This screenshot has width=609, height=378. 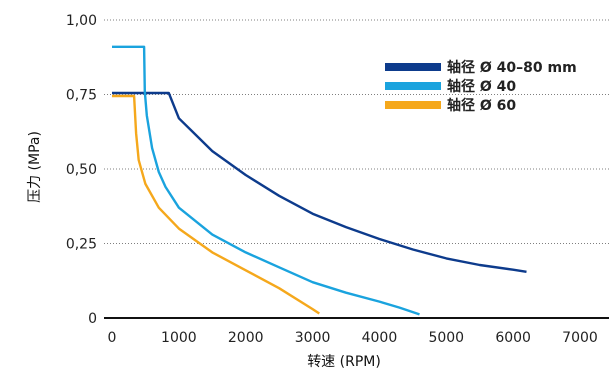 I want to click on legend-label-1: 轴径 Ø 40–80 mm, so click(x=512, y=67).